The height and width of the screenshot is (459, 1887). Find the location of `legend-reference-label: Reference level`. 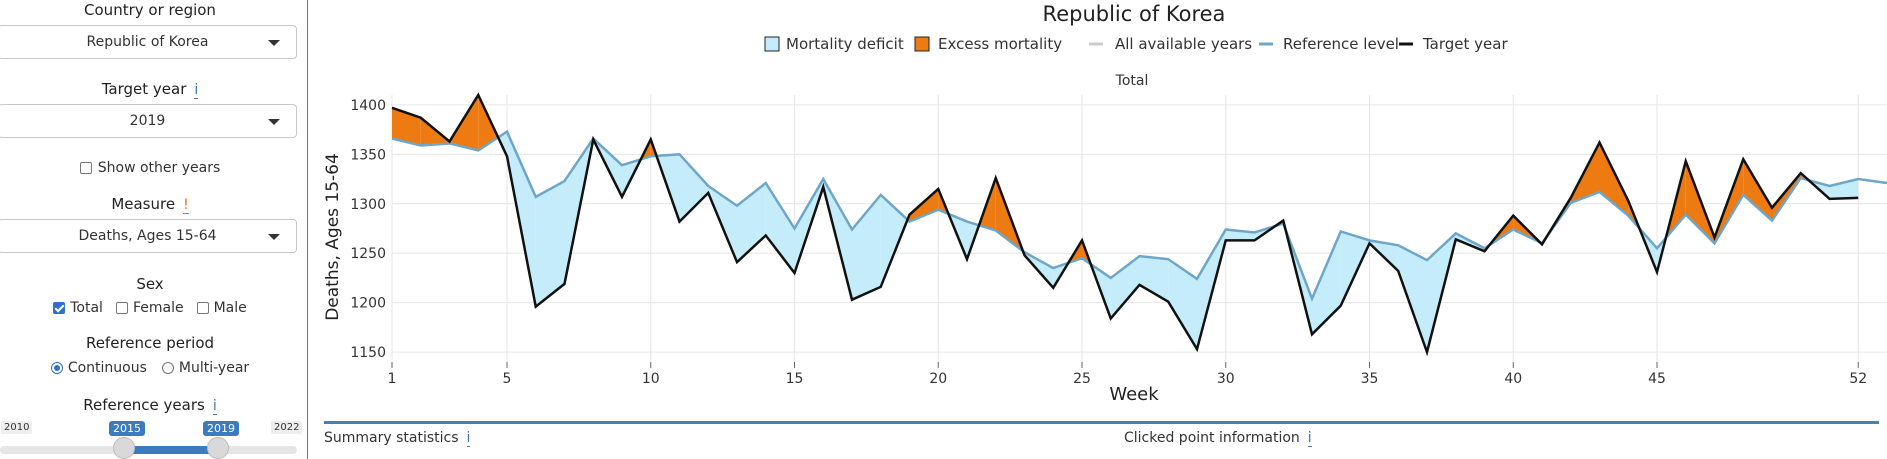

legend-reference-label: Reference level is located at coordinates (1341, 44).